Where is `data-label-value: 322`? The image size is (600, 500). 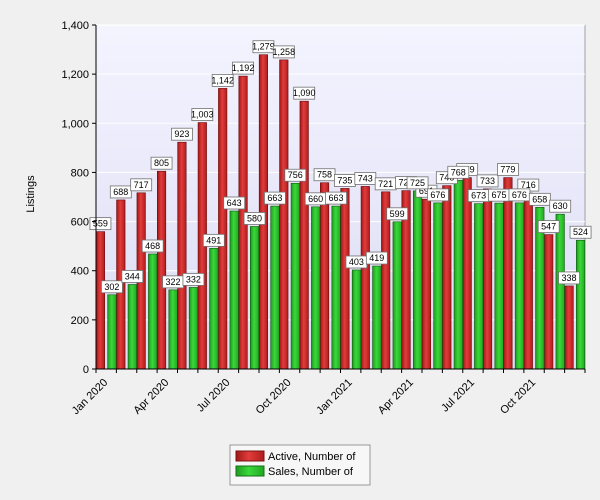 data-label-value: 322 is located at coordinates (173, 282).